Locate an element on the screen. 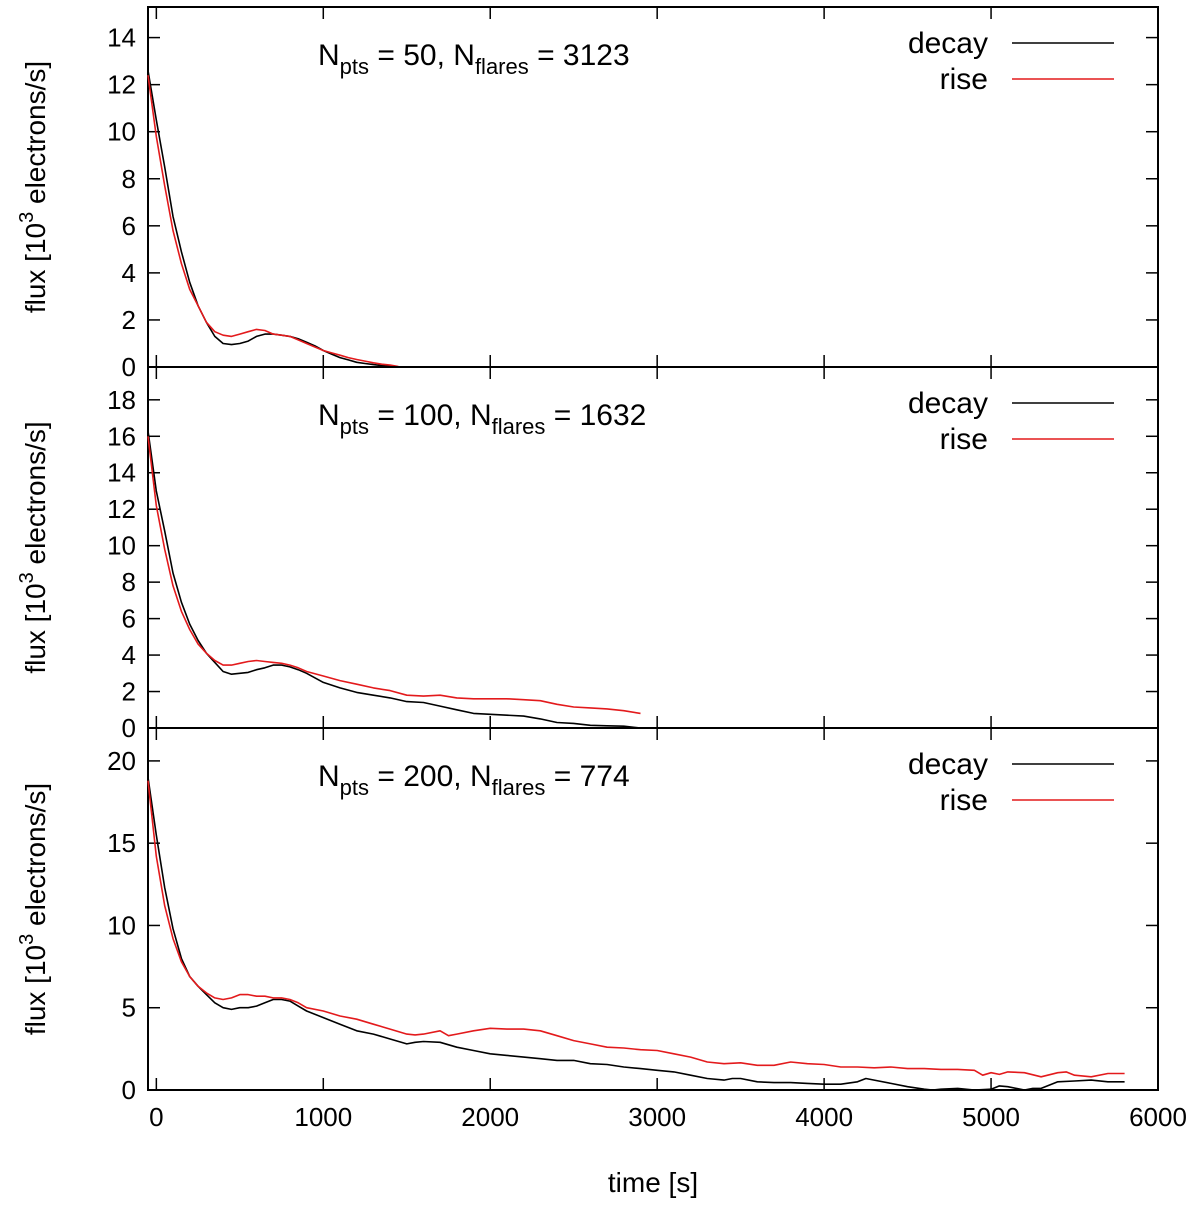 The height and width of the screenshot is (1205, 1200). x-tick-label: 2000 is located at coordinates (490, 1117).